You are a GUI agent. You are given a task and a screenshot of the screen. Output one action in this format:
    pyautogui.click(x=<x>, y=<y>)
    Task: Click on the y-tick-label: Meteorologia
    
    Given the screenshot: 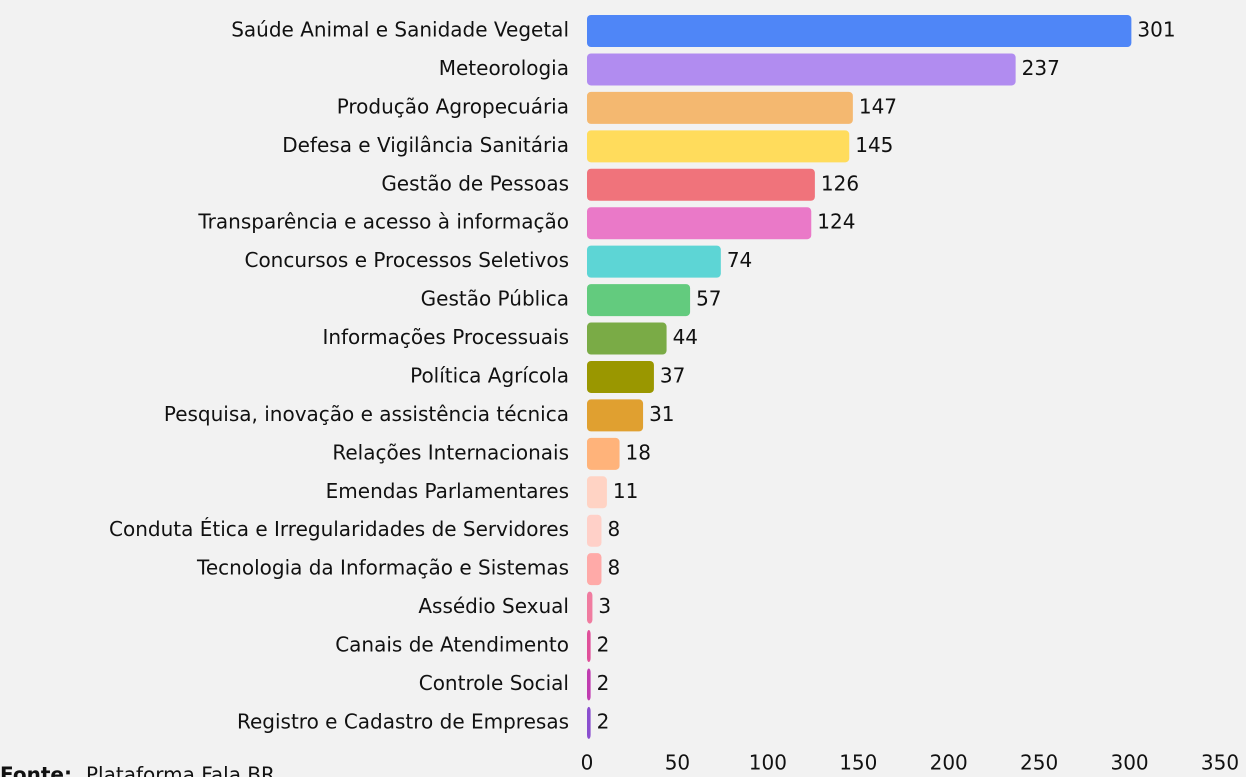 What is the action you would take?
    pyautogui.click(x=504, y=68)
    